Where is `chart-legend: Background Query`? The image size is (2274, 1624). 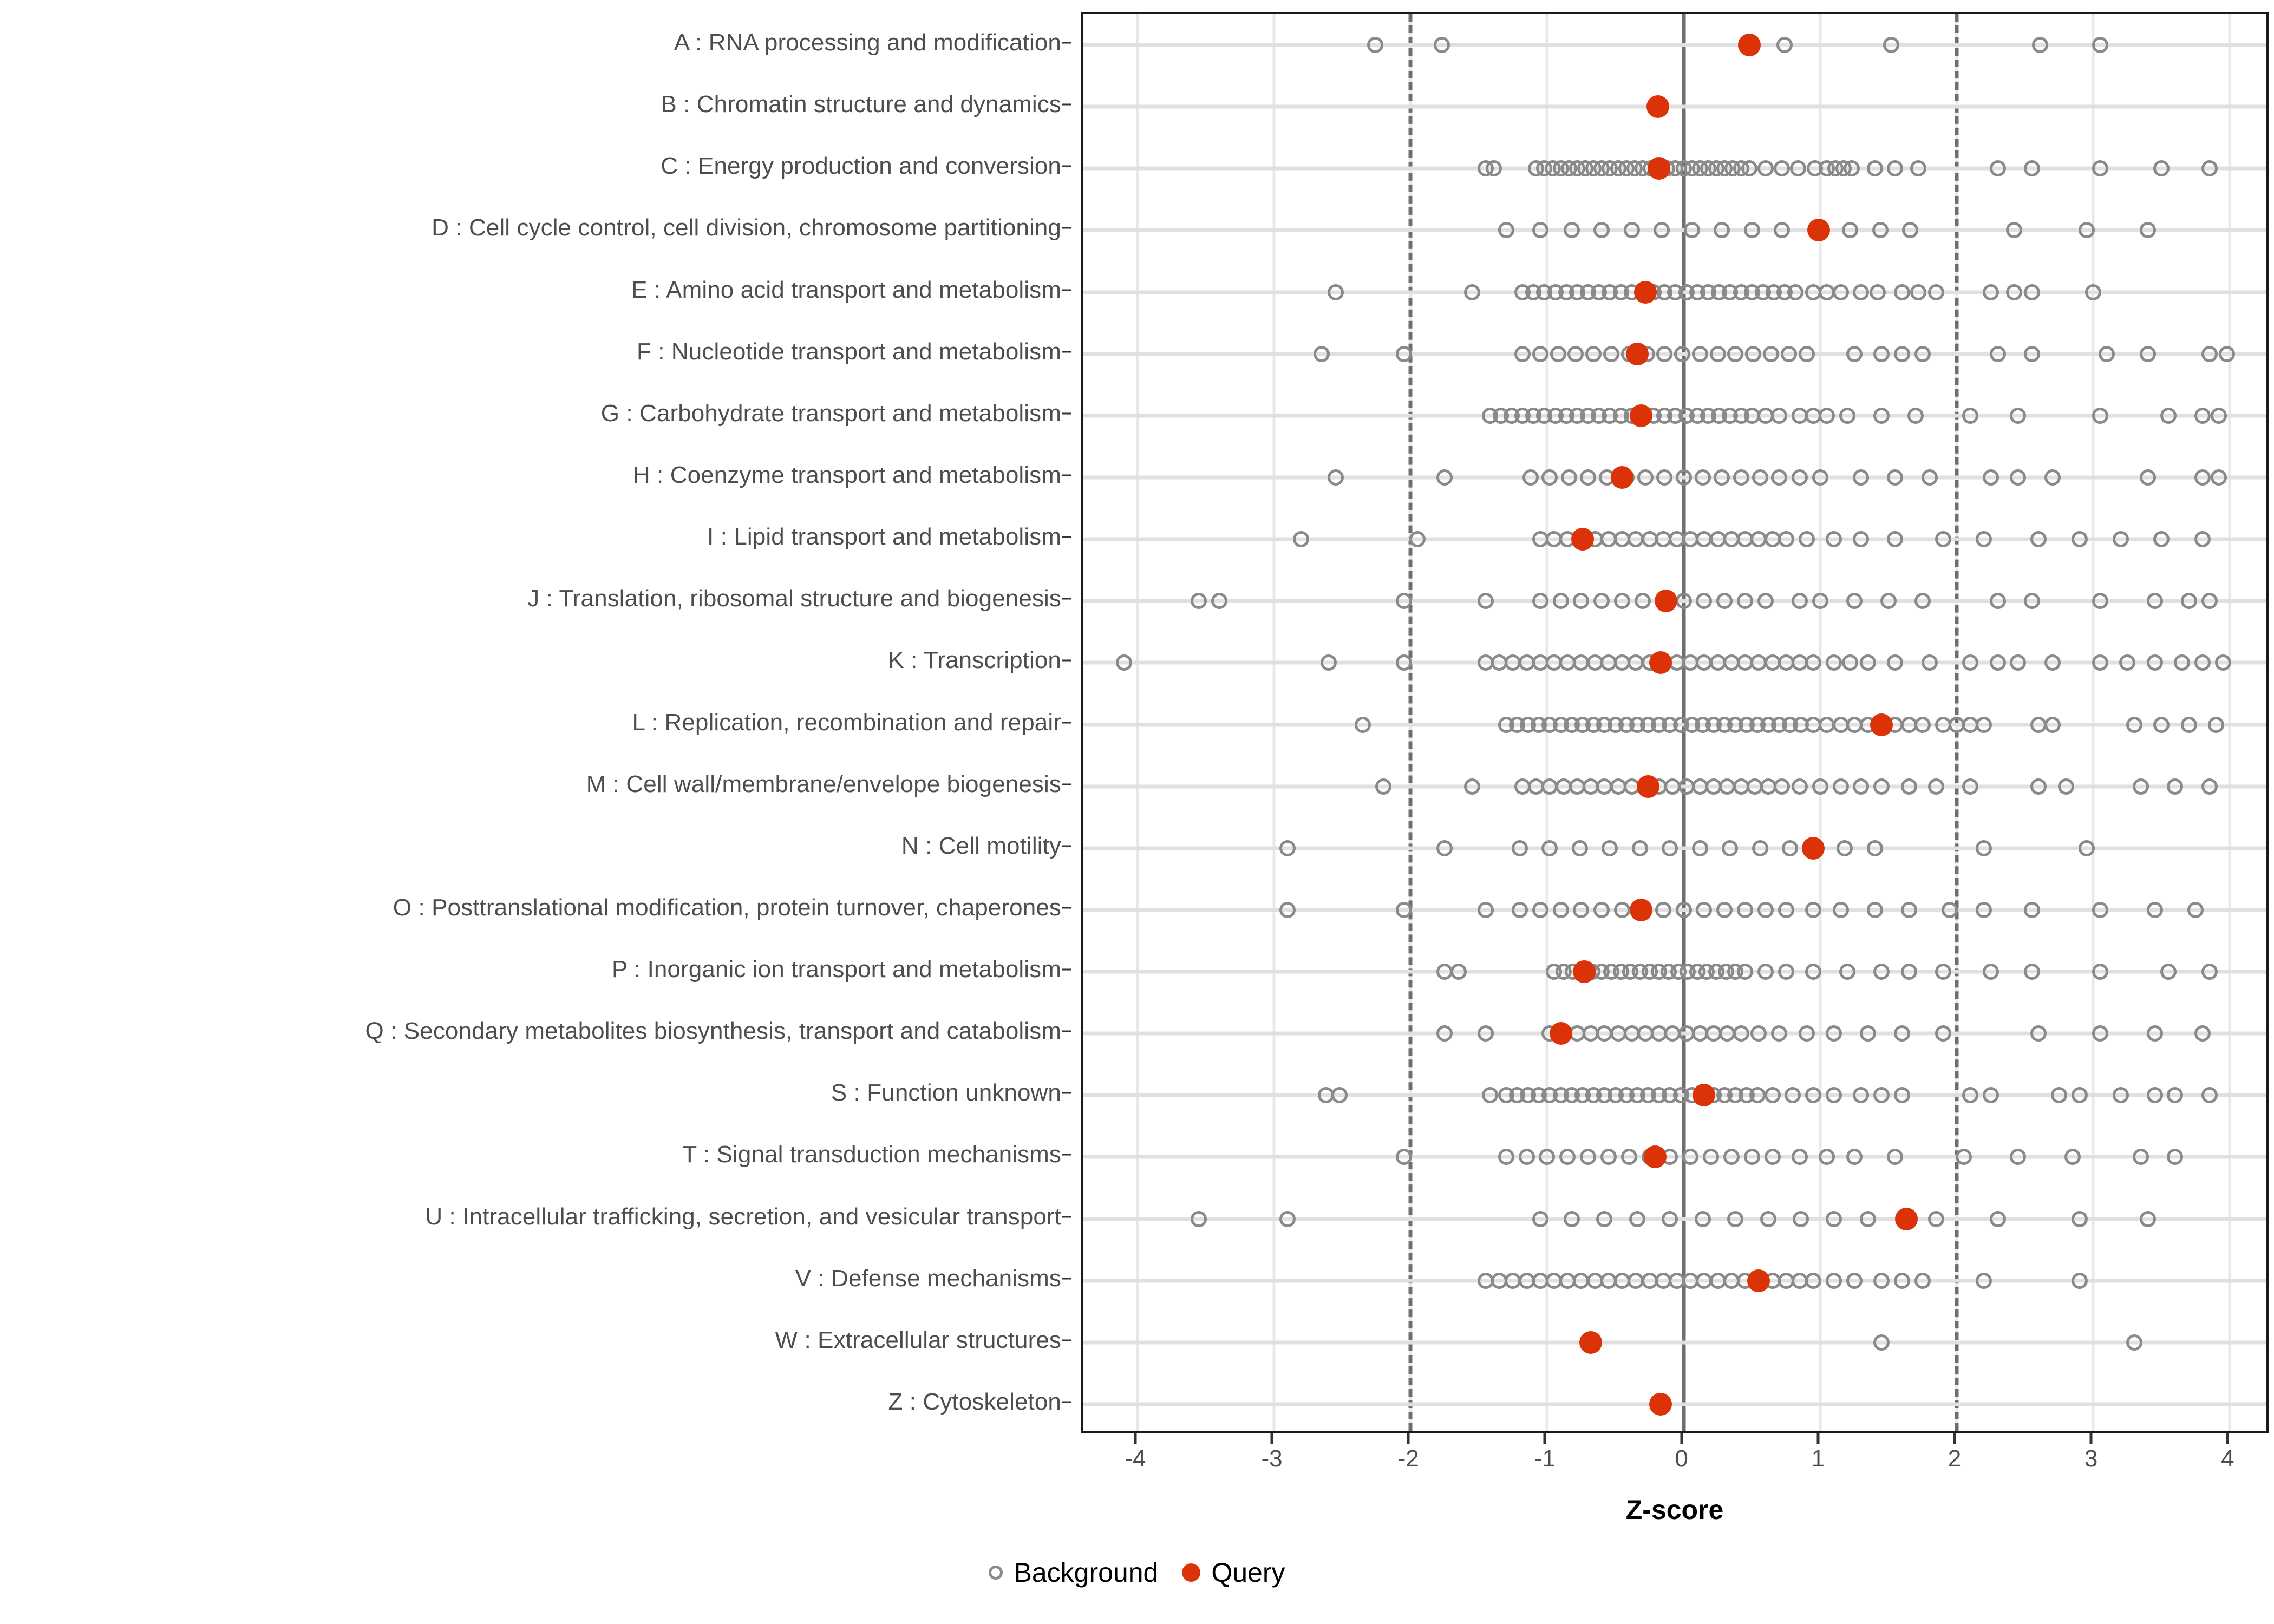 chart-legend: Background Query is located at coordinates (1137, 1573).